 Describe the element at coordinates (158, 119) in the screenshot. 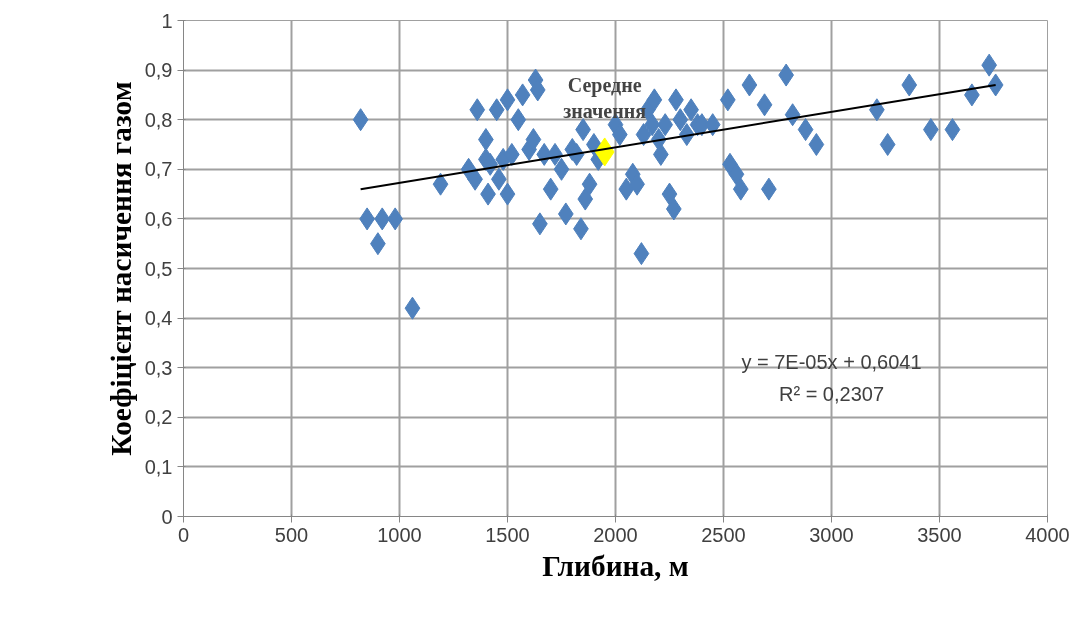

I see `y-tick-label: 0,8` at that location.